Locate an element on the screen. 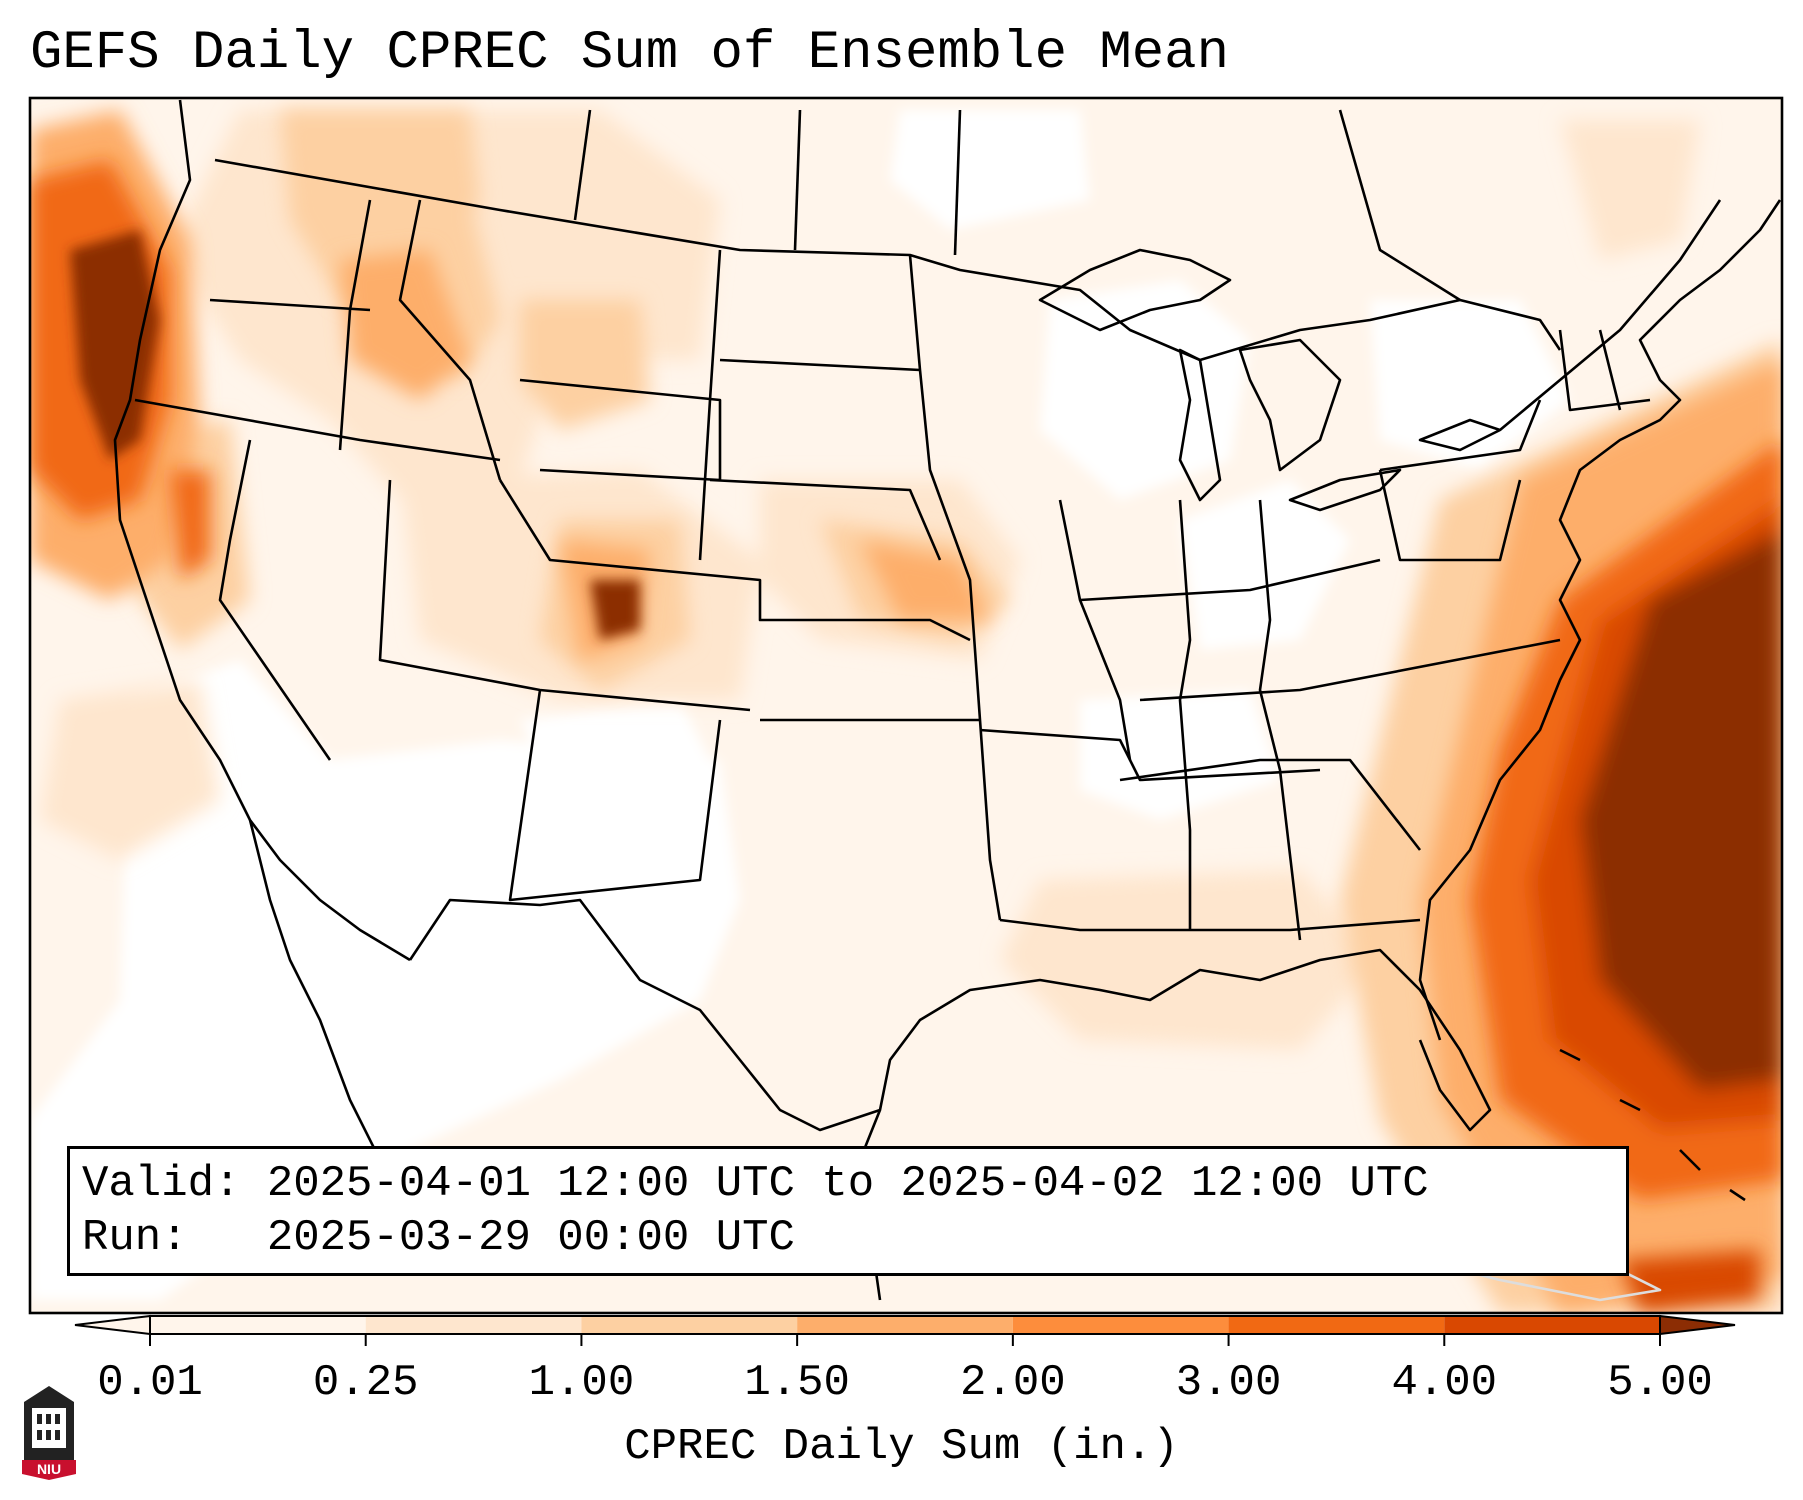  colorbar-tick-label: 2.00 is located at coordinates (1013, 1383).